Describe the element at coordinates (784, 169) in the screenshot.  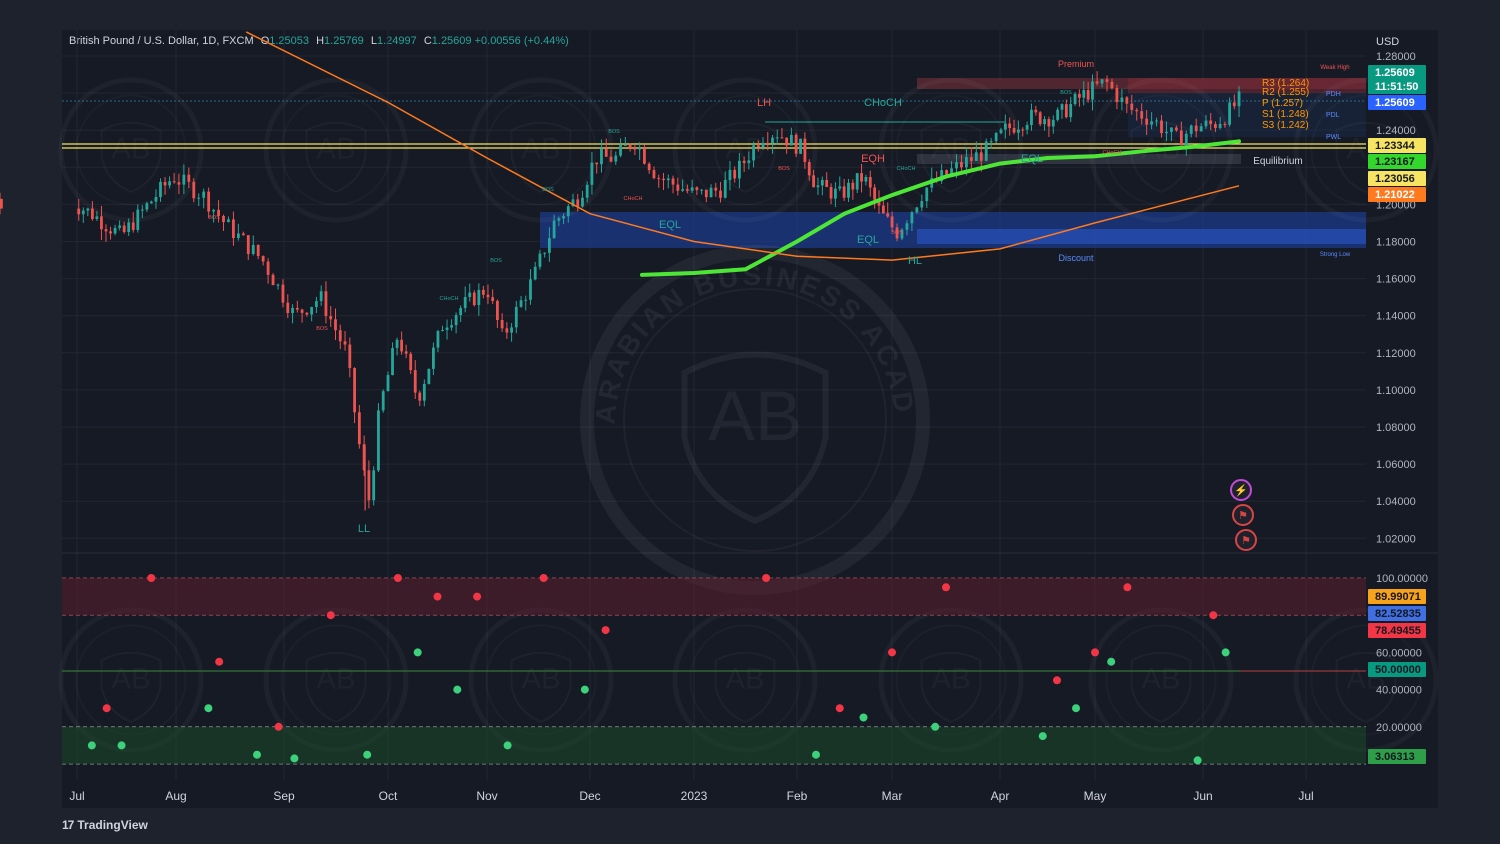
I see `annotation-bos: BOS` at that location.